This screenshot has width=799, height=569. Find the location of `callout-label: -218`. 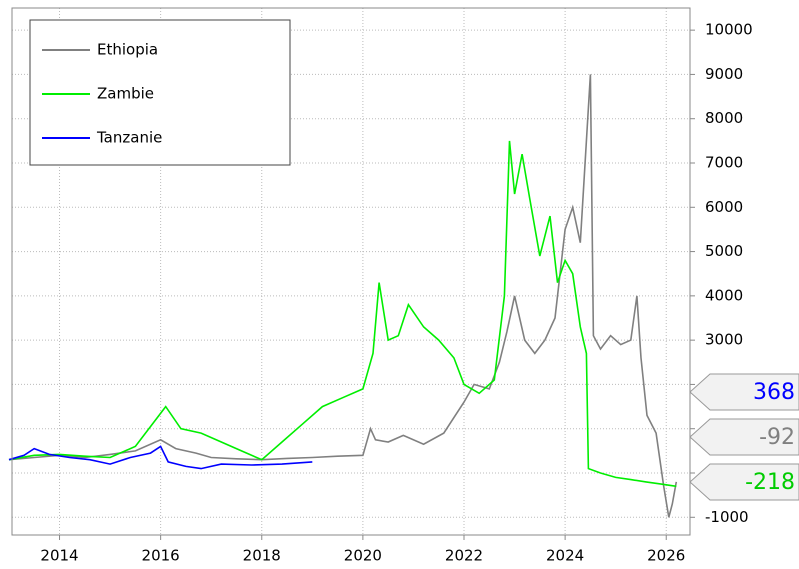

callout-label: -218 is located at coordinates (770, 482).